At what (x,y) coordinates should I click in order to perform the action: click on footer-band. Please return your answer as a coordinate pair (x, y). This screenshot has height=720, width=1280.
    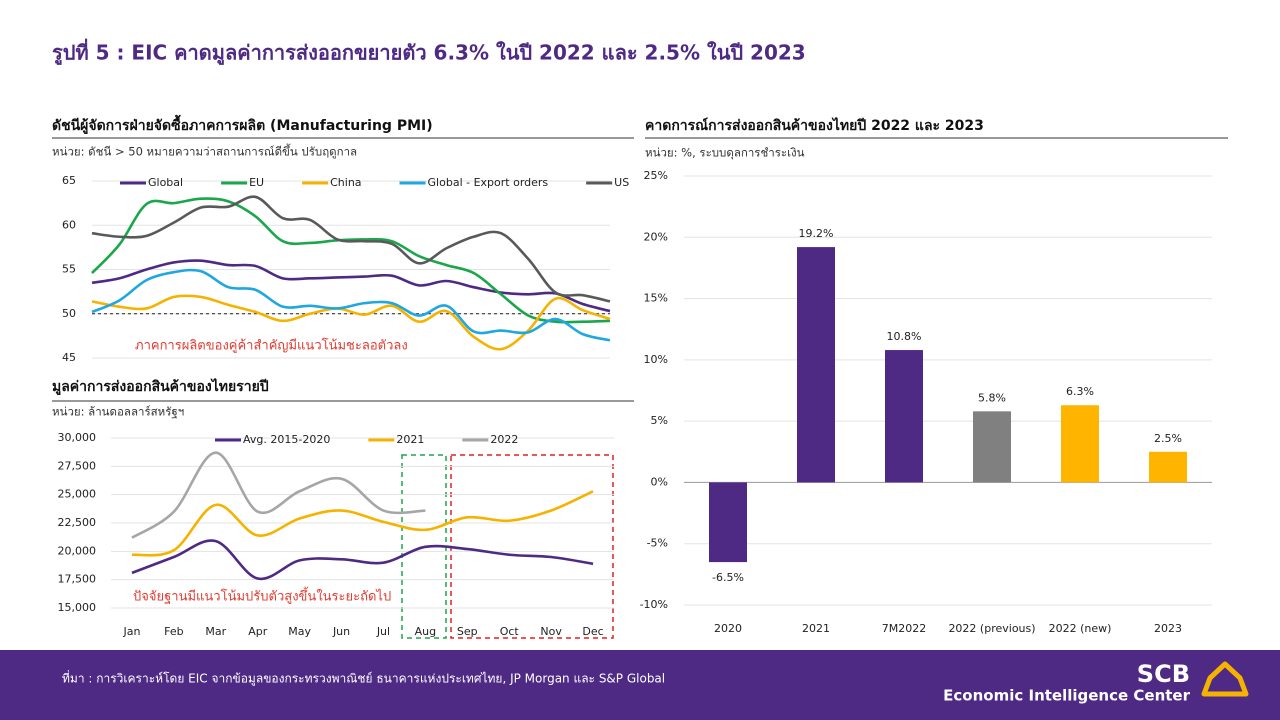
    Looking at the image, I should click on (640, 685).